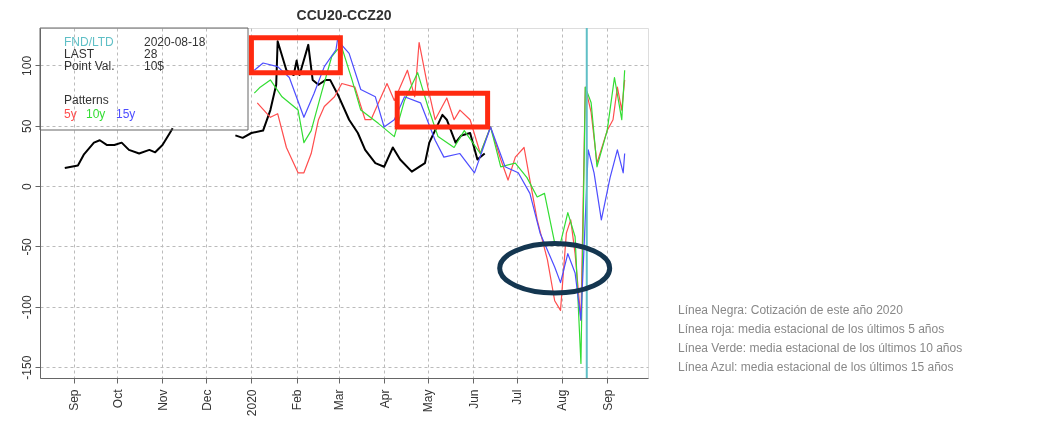  I want to click on y-tick-label: -50, so click(26, 246).